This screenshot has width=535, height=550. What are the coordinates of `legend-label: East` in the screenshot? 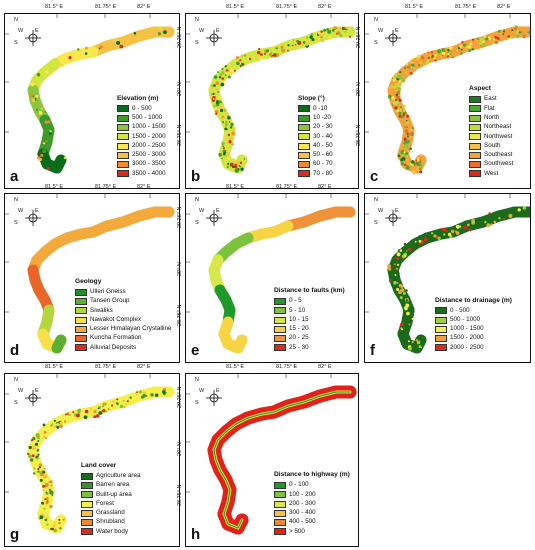 It's located at (490, 99).